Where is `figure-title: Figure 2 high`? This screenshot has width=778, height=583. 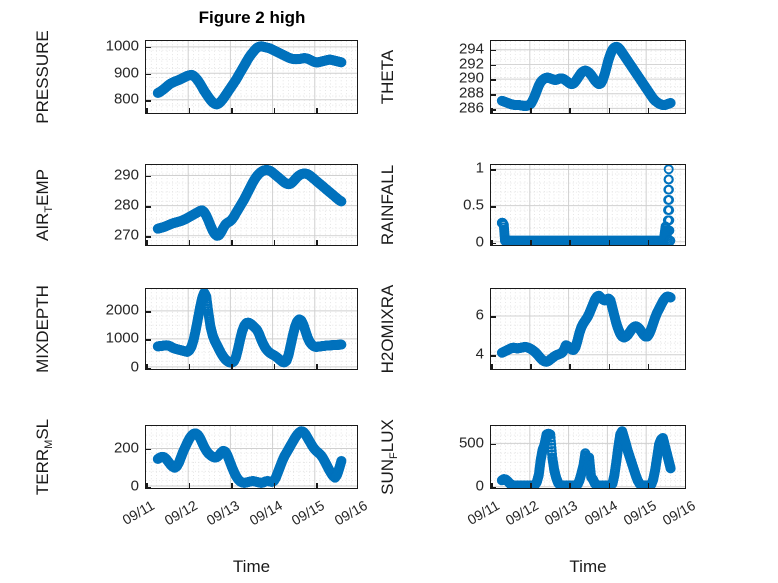 figure-title: Figure 2 high is located at coordinates (252, 17).